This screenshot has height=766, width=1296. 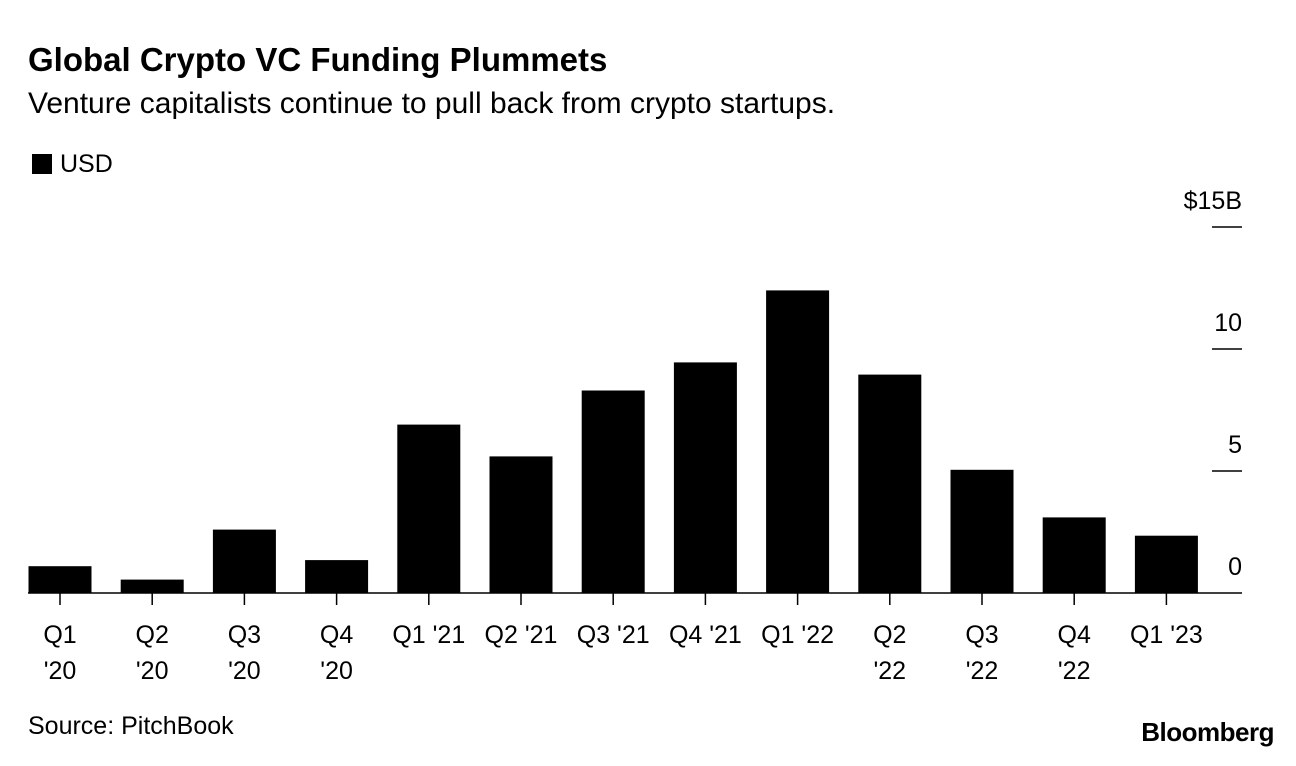 I want to click on legend: USD, so click(x=72, y=164).